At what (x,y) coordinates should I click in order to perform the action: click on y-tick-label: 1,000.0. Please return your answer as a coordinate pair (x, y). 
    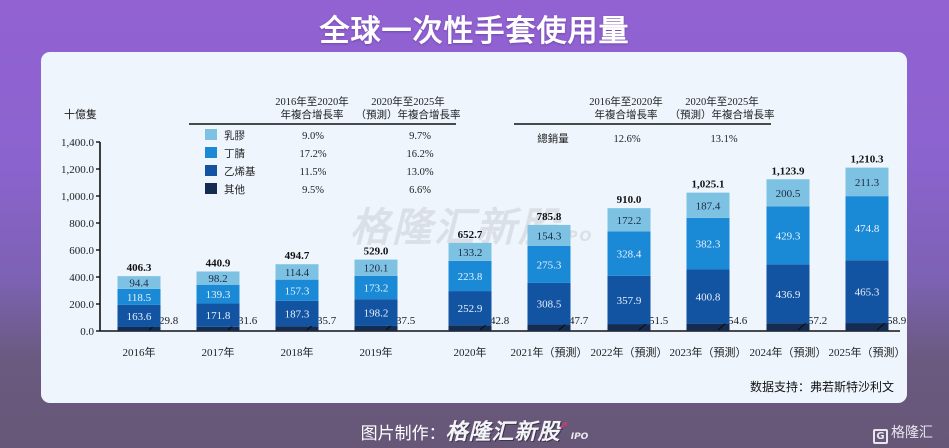
    Looking at the image, I should click on (78, 197).